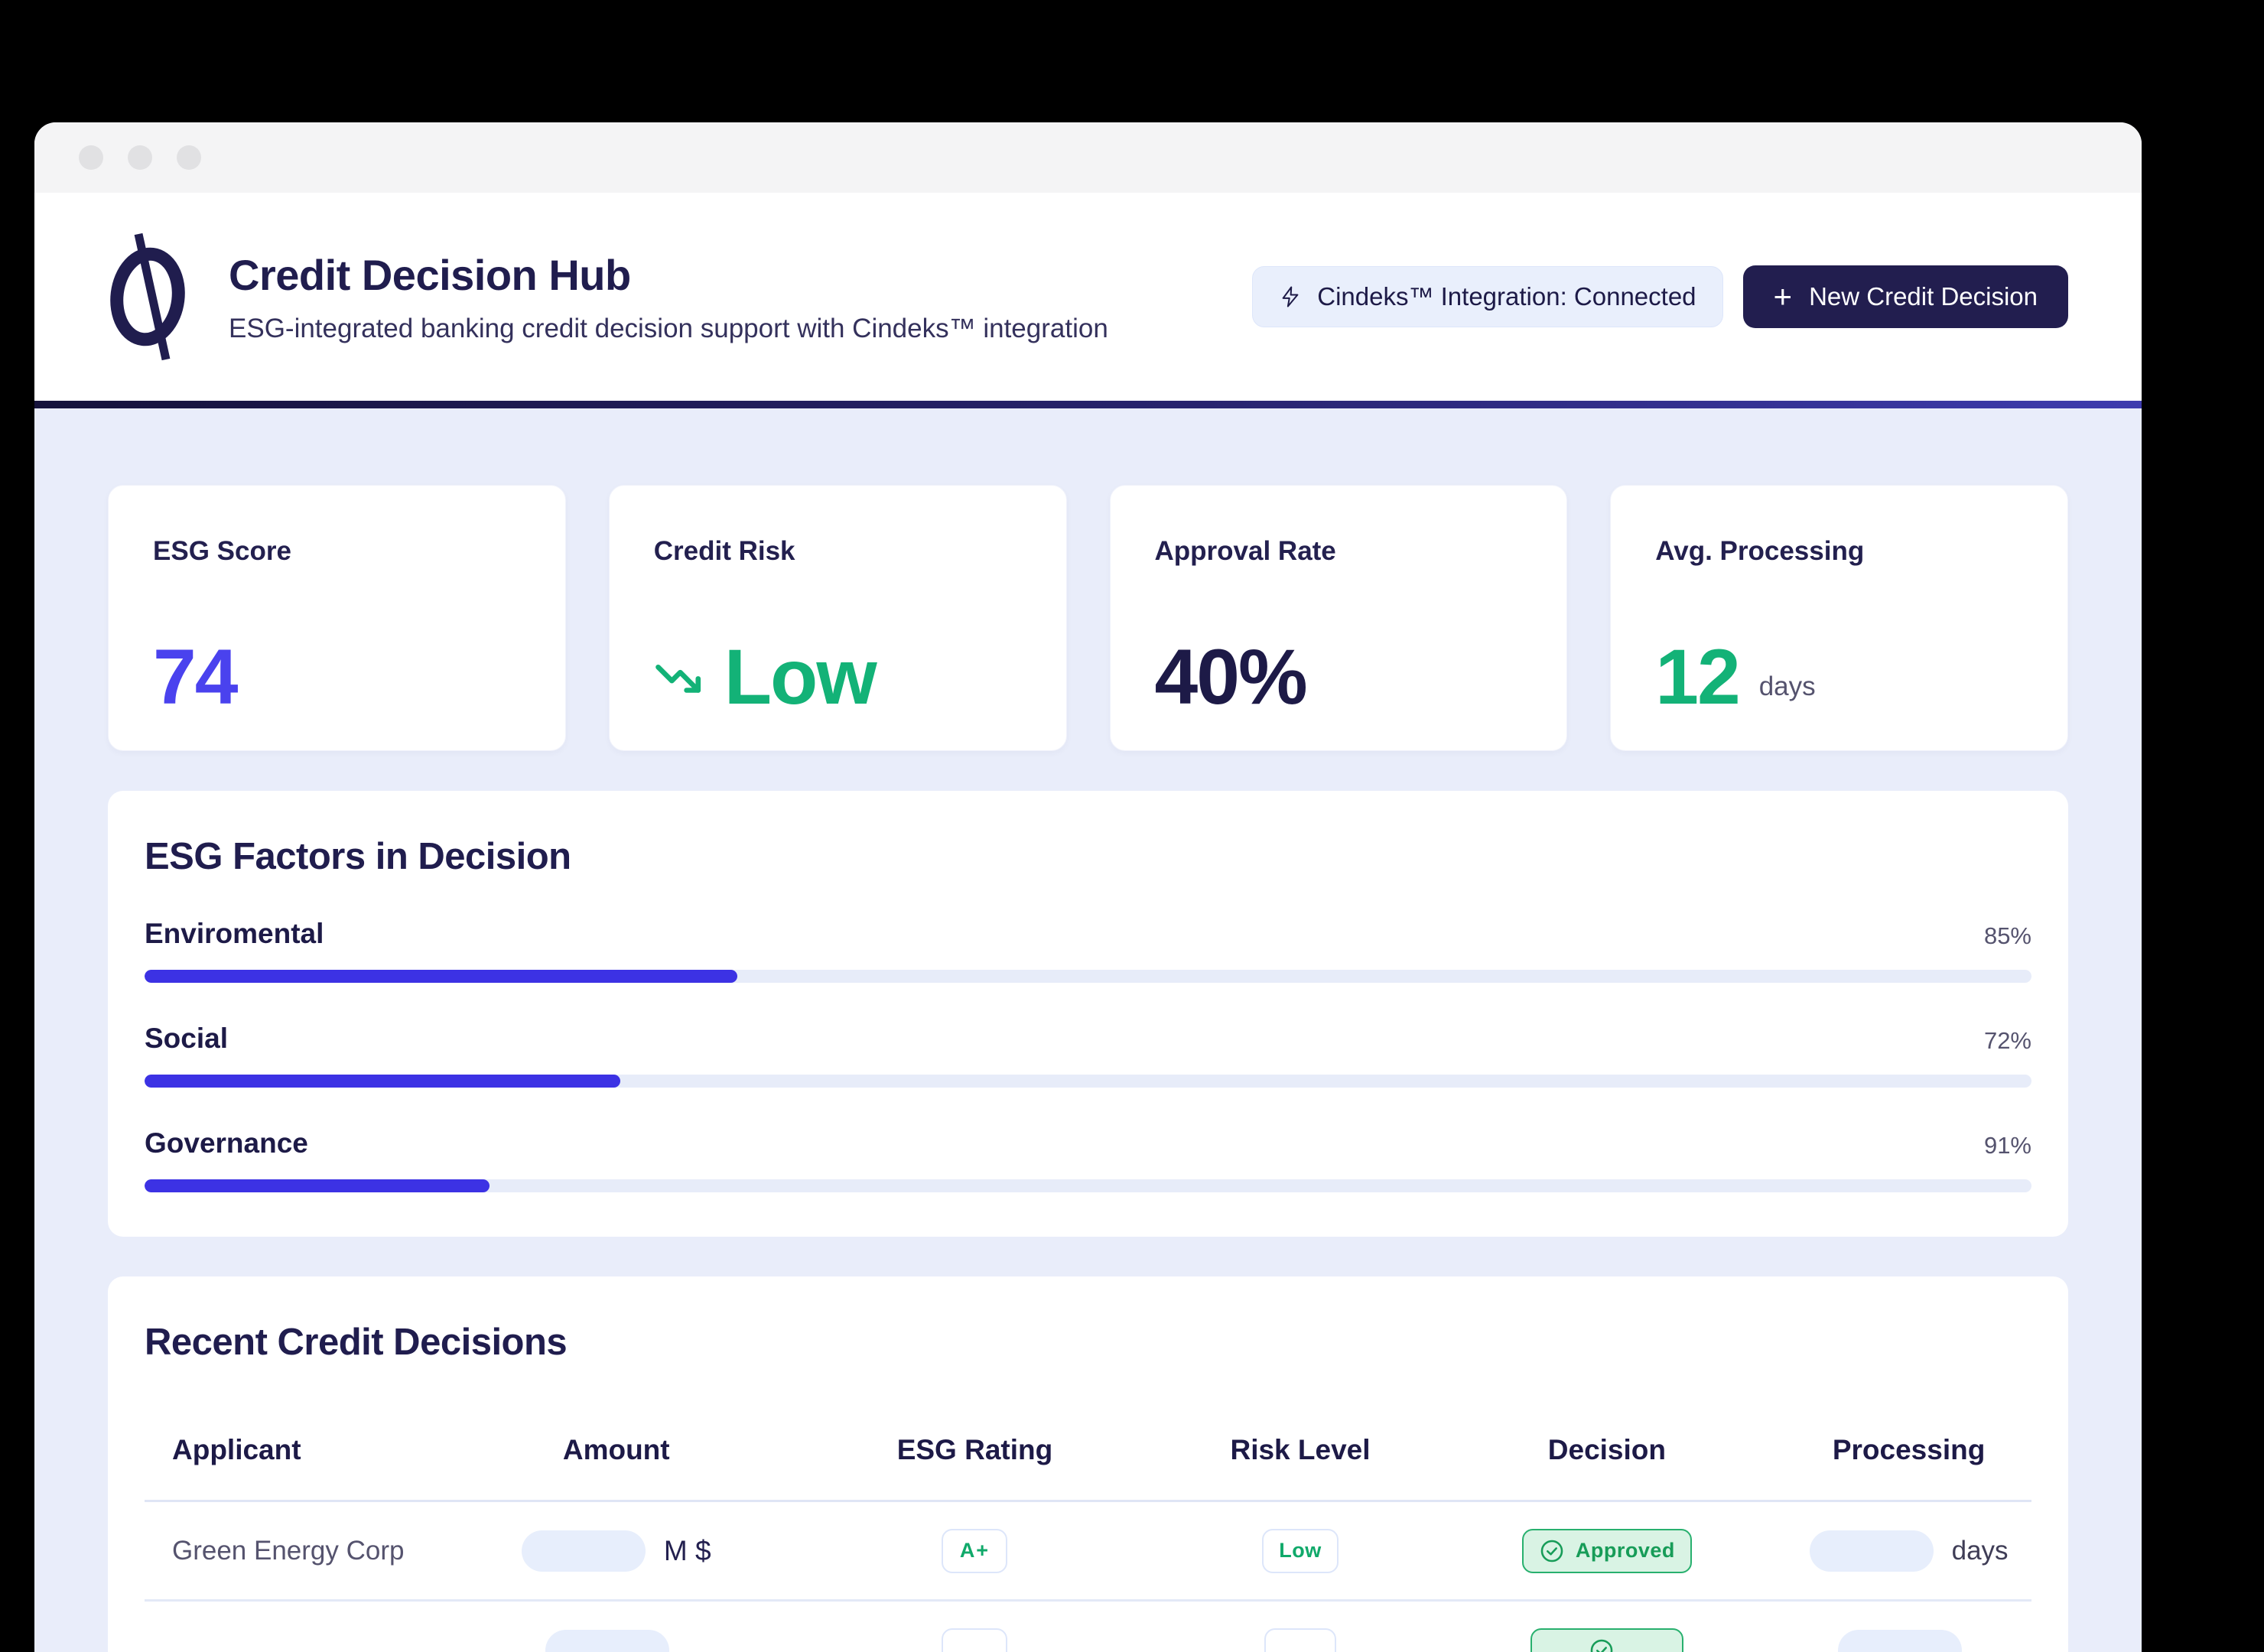 Image resolution: width=2264 pixels, height=1652 pixels. What do you see at coordinates (2007, 935) in the screenshot?
I see `factor-percent: 85%` at bounding box center [2007, 935].